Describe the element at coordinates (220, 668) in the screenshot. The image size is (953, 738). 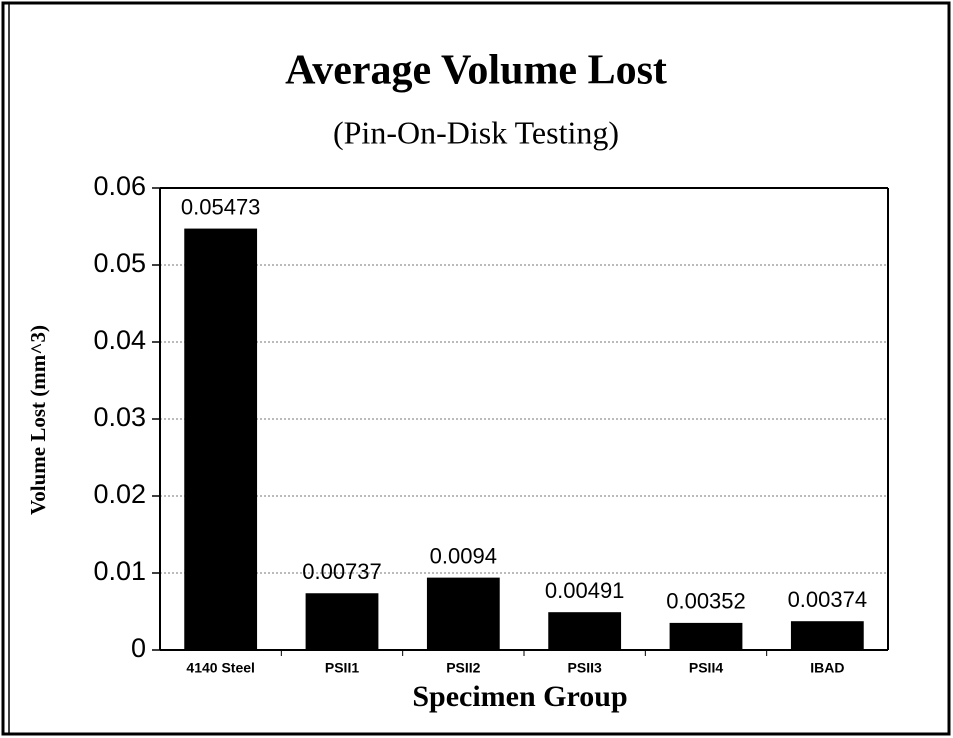
I see `x-tick-label: 4140 Steel` at that location.